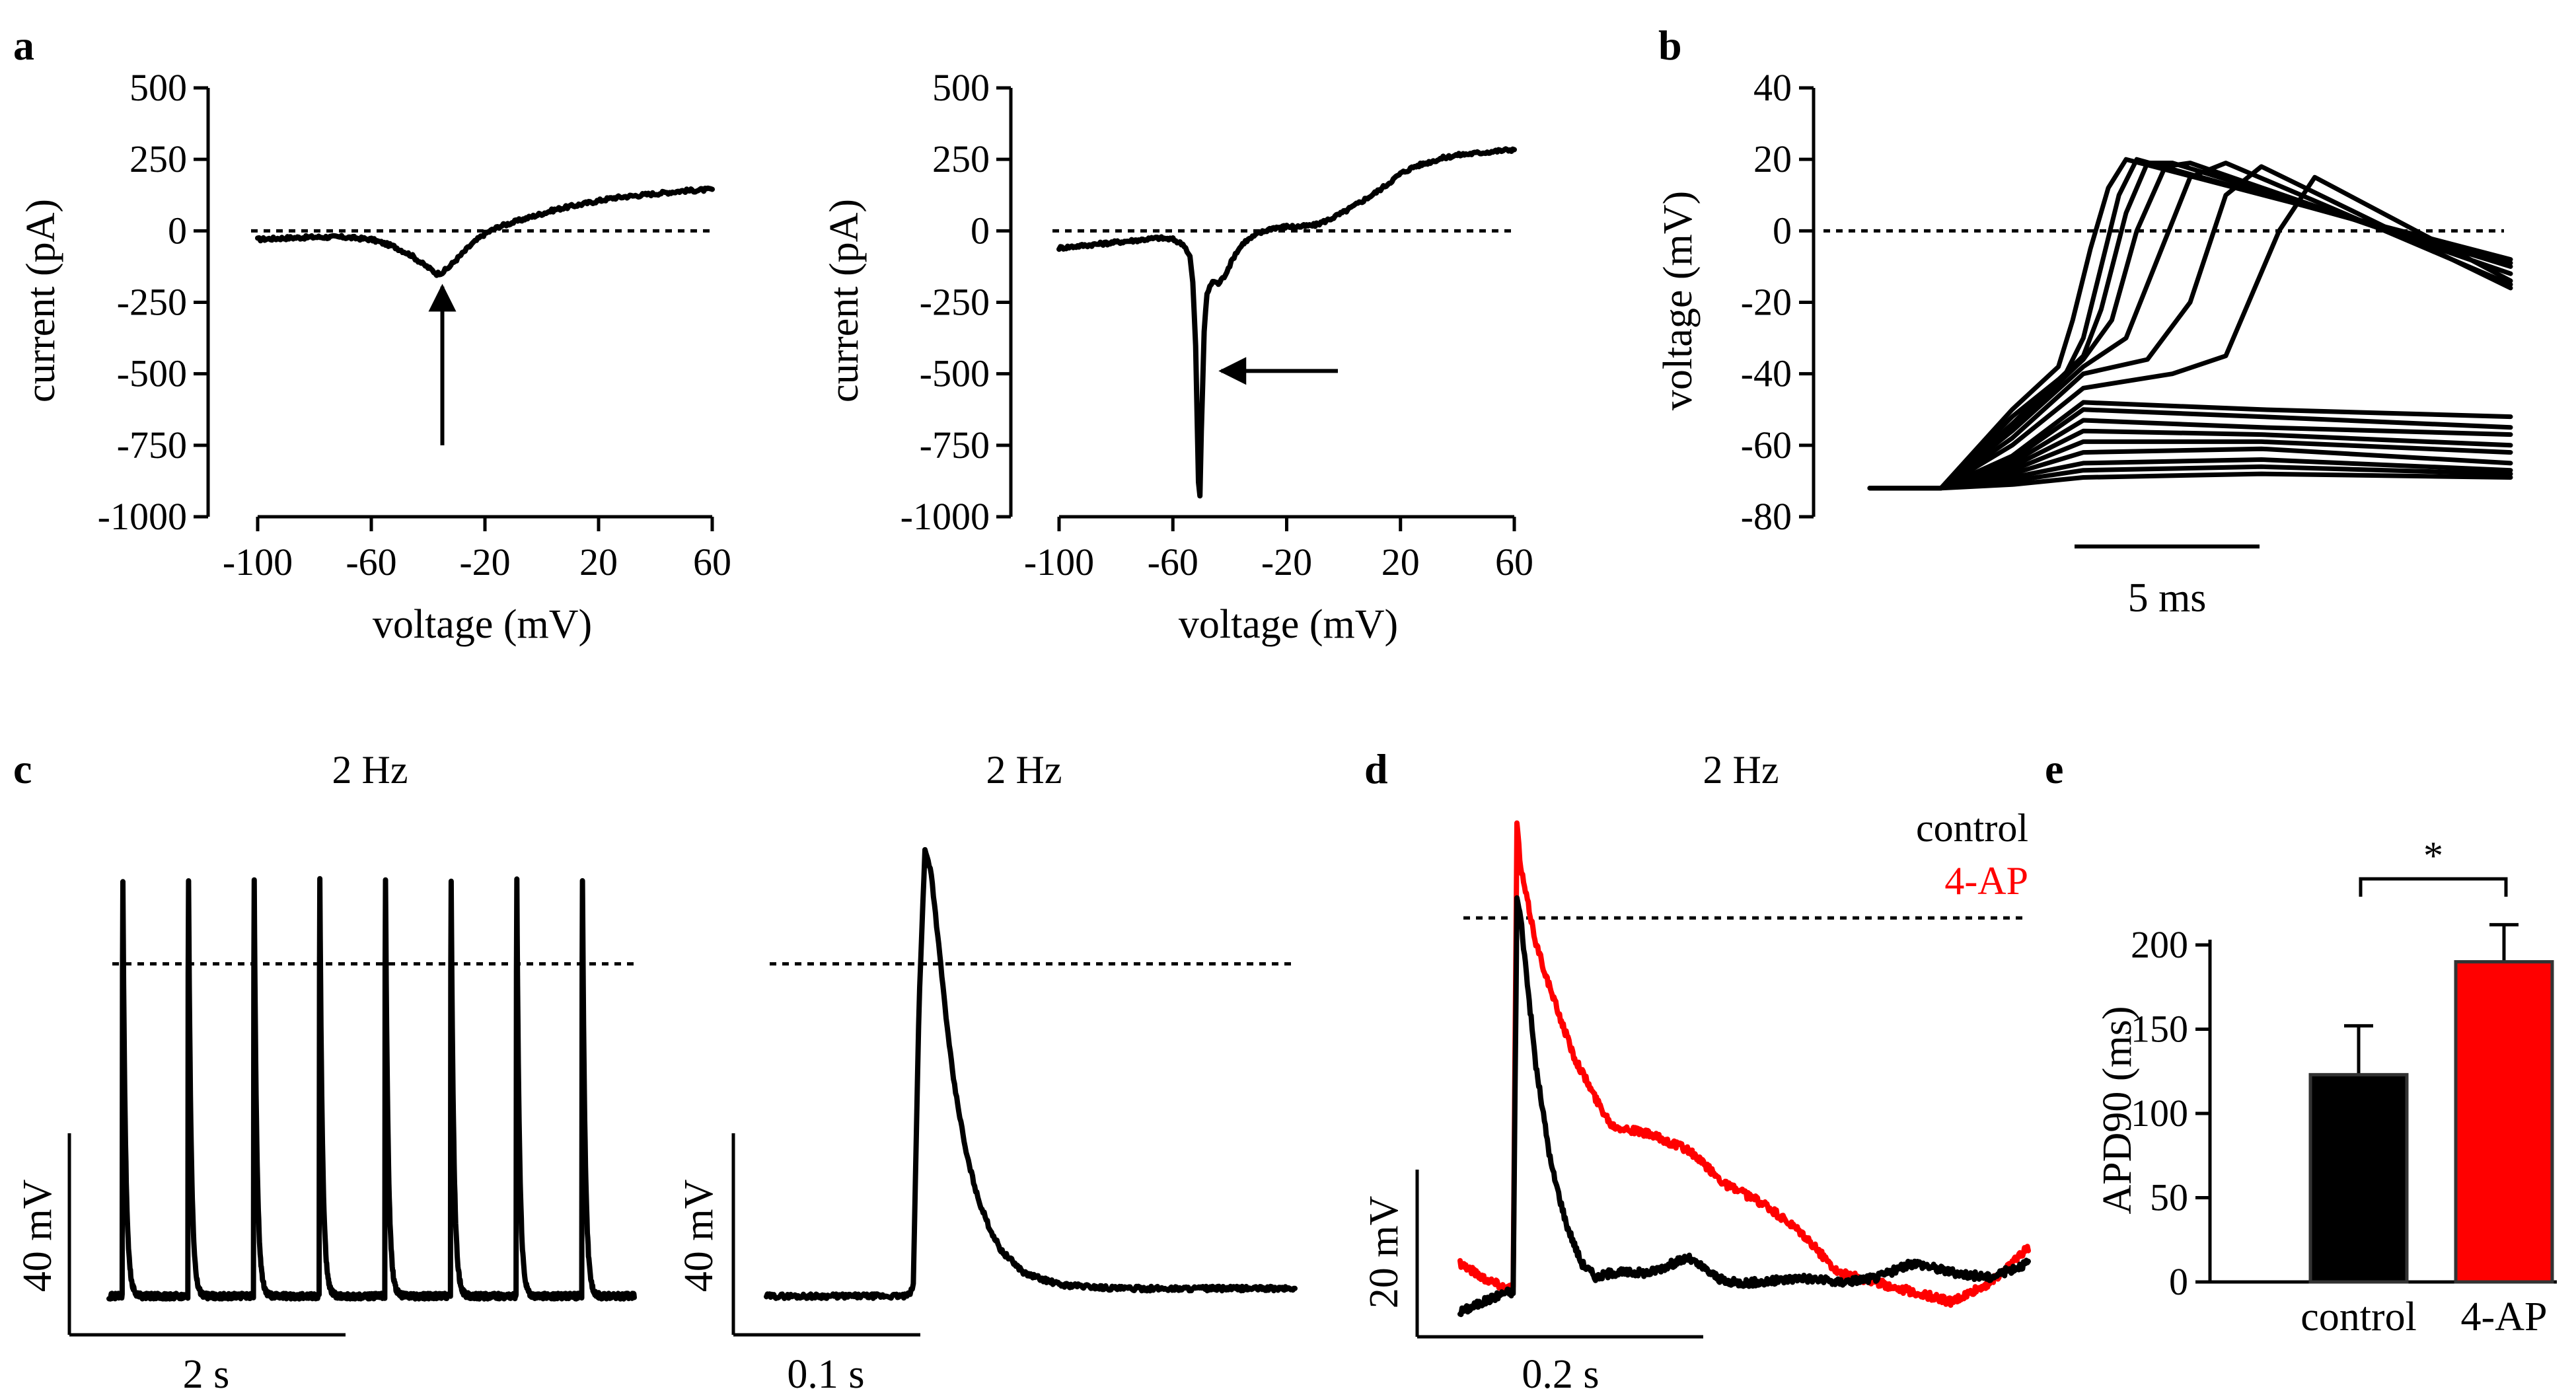  What do you see at coordinates (1560, 1370) in the screenshot?
I see `time-scalebar-label: 0.2 s` at bounding box center [1560, 1370].